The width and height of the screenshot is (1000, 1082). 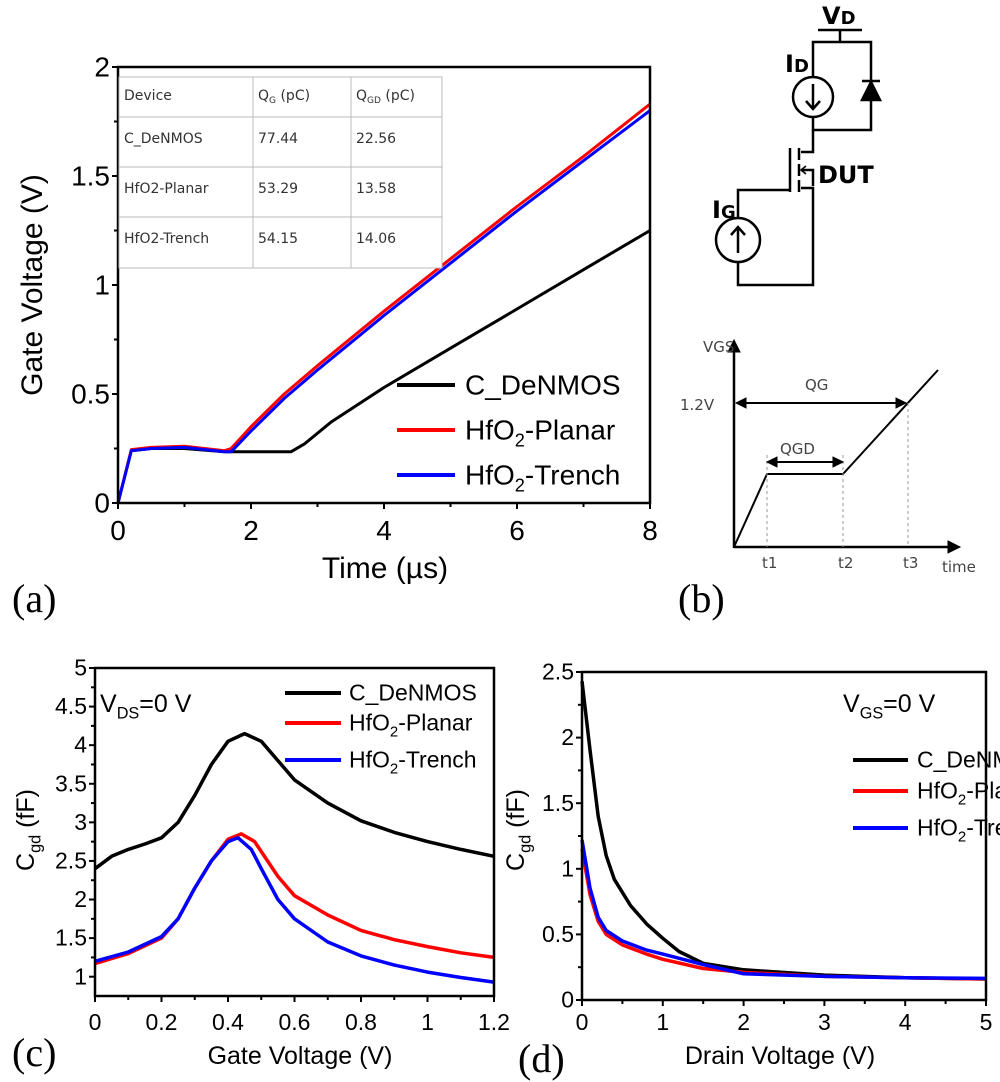 I want to click on x-tick-label: 6, so click(x=517, y=530).